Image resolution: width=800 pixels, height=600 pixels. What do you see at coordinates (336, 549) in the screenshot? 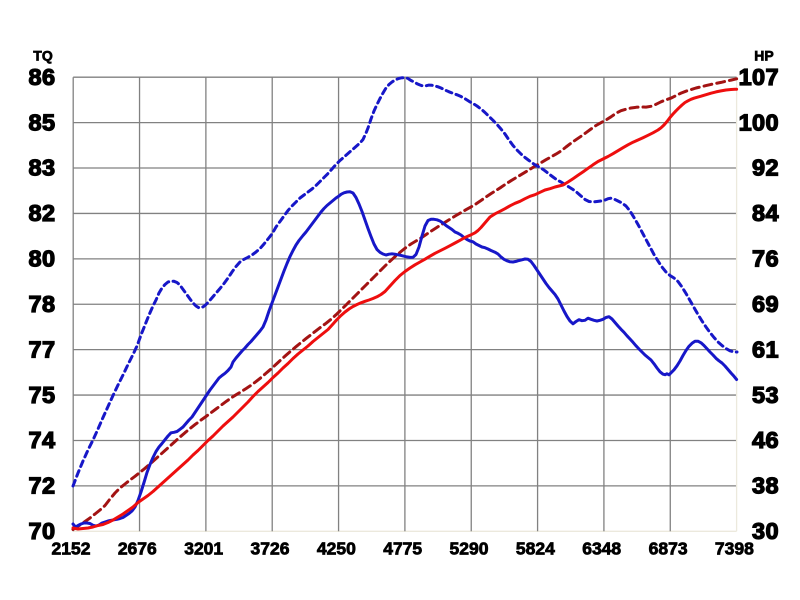
I see `svg-text: 4250` at bounding box center [336, 549].